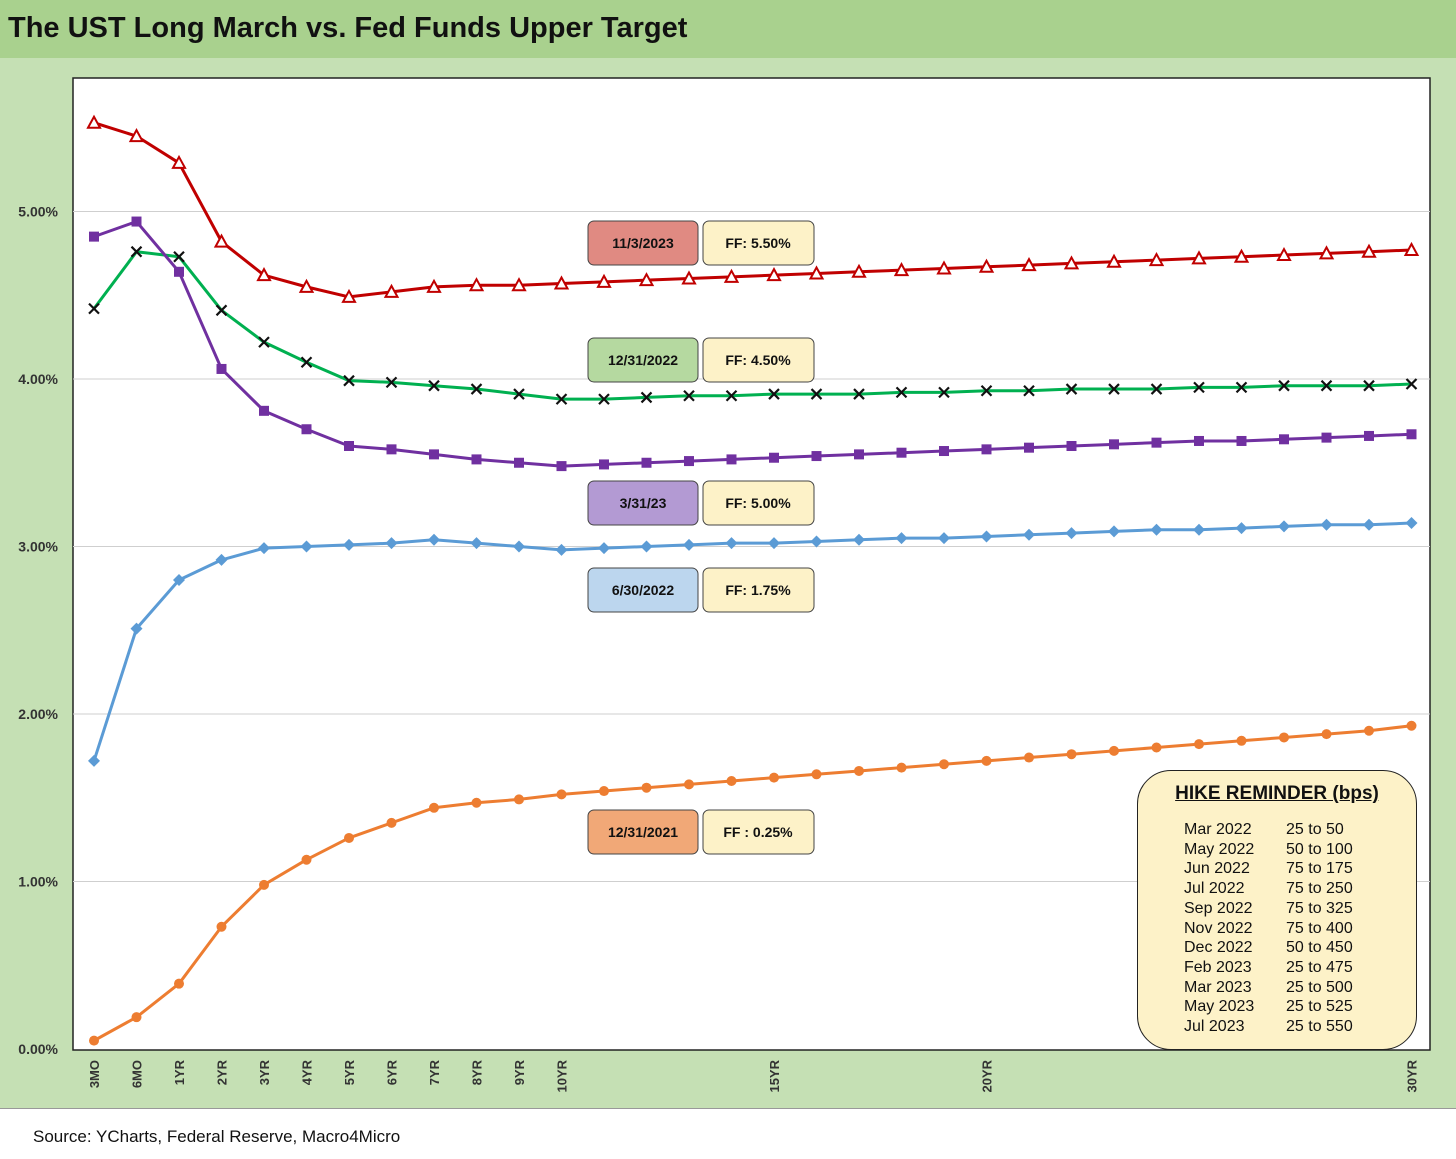 The height and width of the screenshot is (1159, 1456). What do you see at coordinates (728, 1133) in the screenshot?
I see `footer` at bounding box center [728, 1133].